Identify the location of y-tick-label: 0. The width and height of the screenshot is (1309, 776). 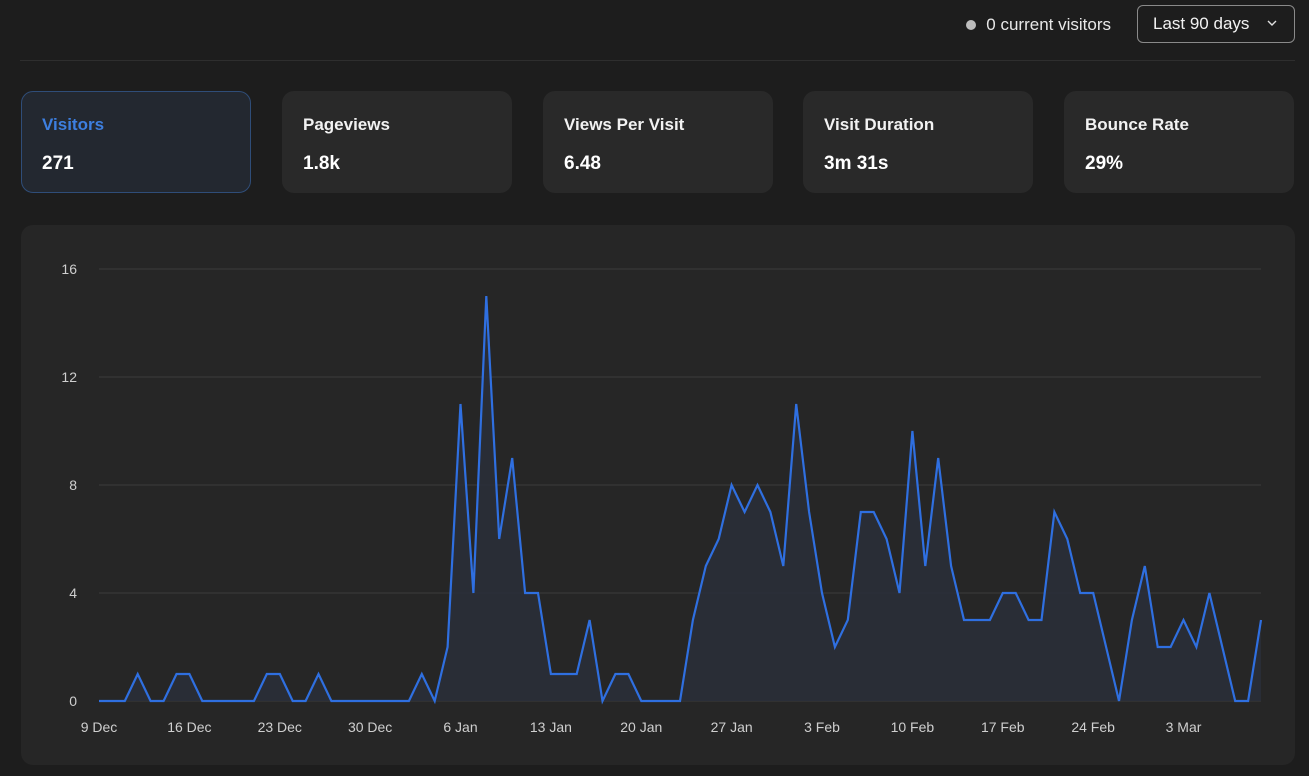
(73, 701).